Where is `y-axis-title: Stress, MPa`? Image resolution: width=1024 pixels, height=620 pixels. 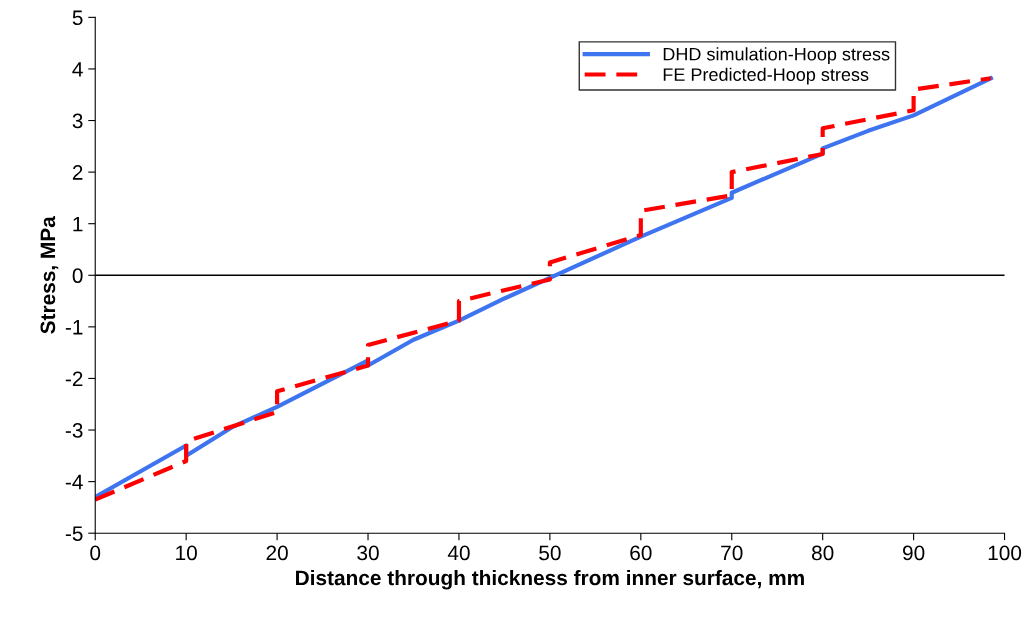 y-axis-title: Stress, MPa is located at coordinates (49, 275).